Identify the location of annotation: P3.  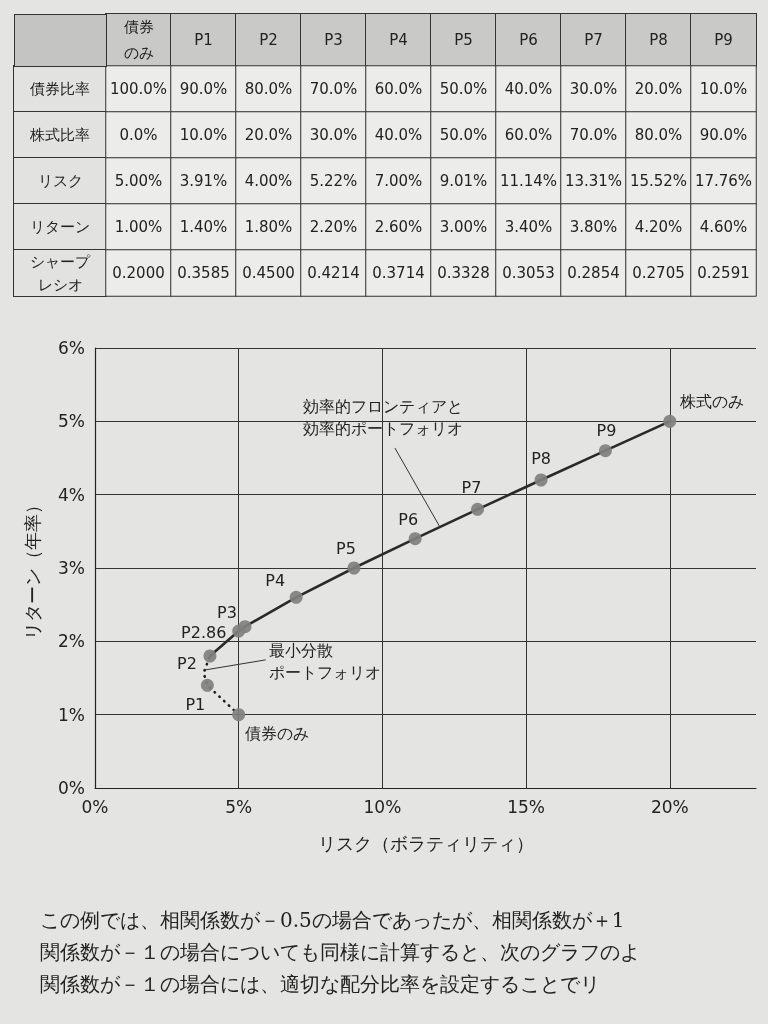
(227, 613).